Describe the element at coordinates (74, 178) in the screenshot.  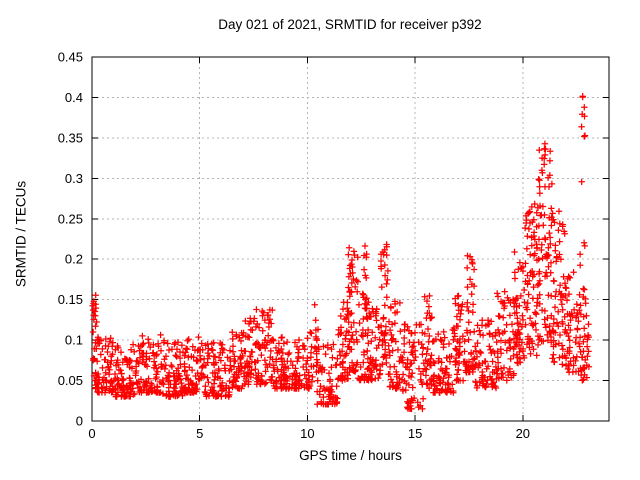
I see `y-tick-label: 0.3` at that location.